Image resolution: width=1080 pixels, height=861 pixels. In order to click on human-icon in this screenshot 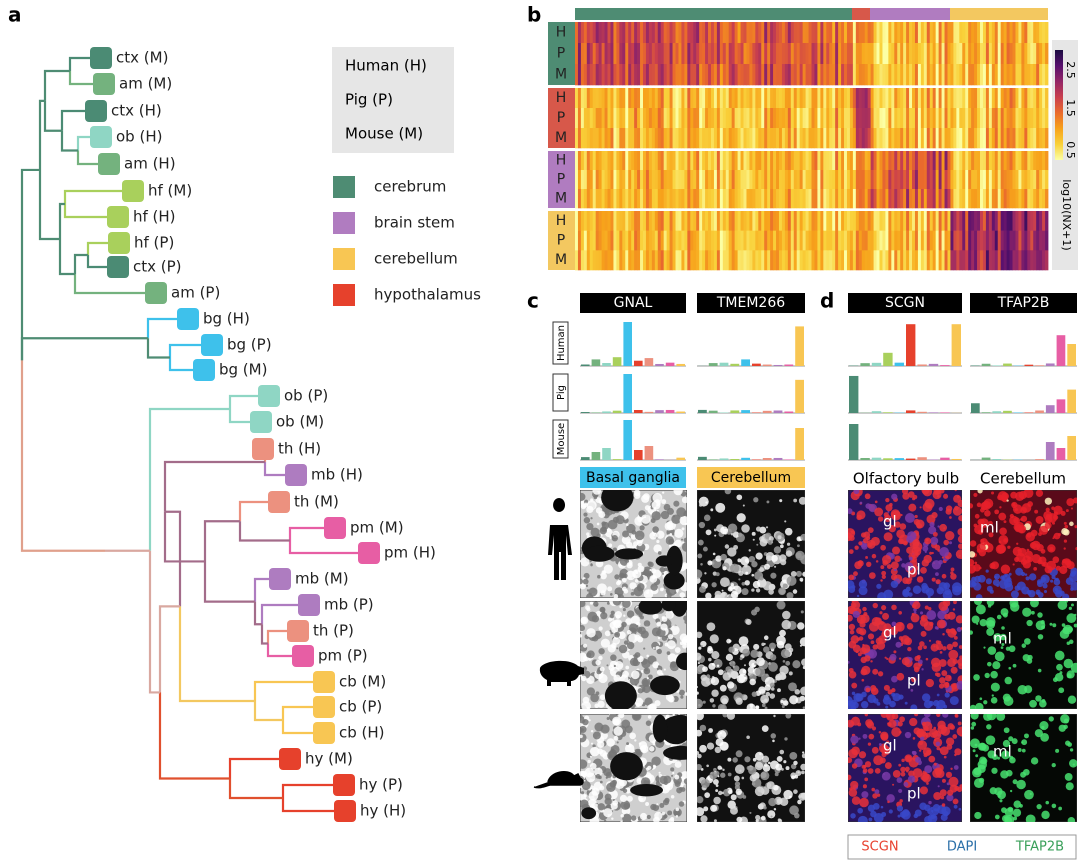, I will do `click(560, 539)`.